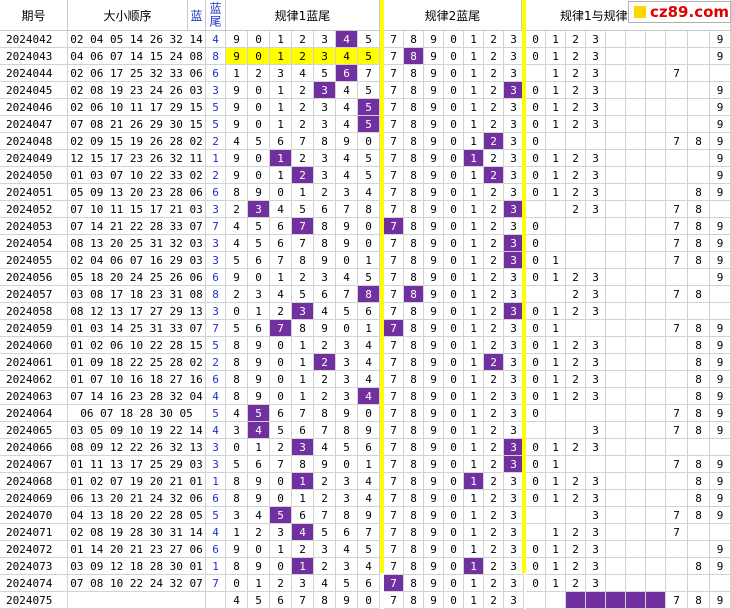  What do you see at coordinates (259, 260) in the screenshot?
I see `rule1-cell: 6` at bounding box center [259, 260].